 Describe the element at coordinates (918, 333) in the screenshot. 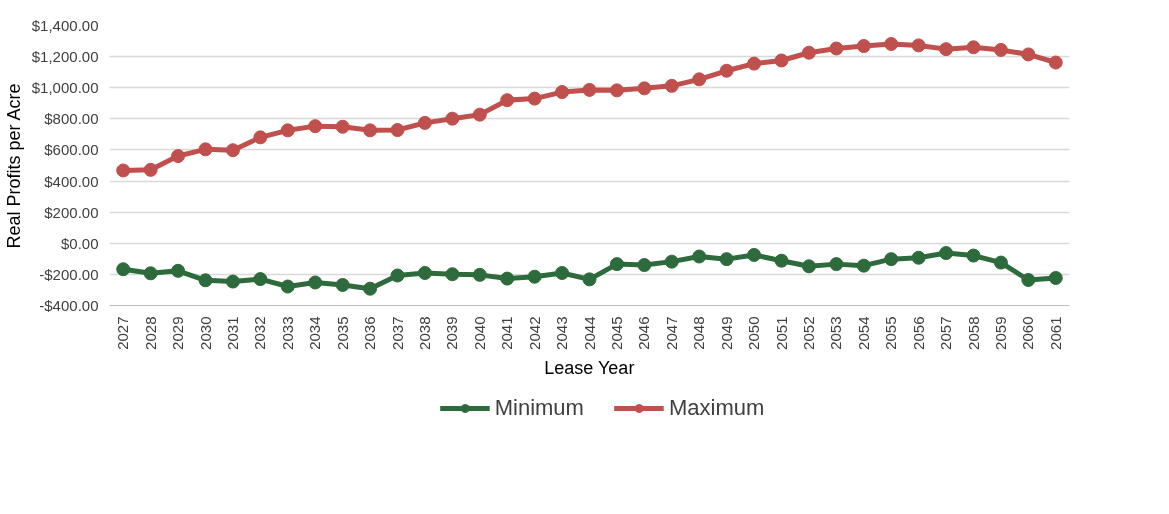

I see `x-tick-label: 2056` at that location.